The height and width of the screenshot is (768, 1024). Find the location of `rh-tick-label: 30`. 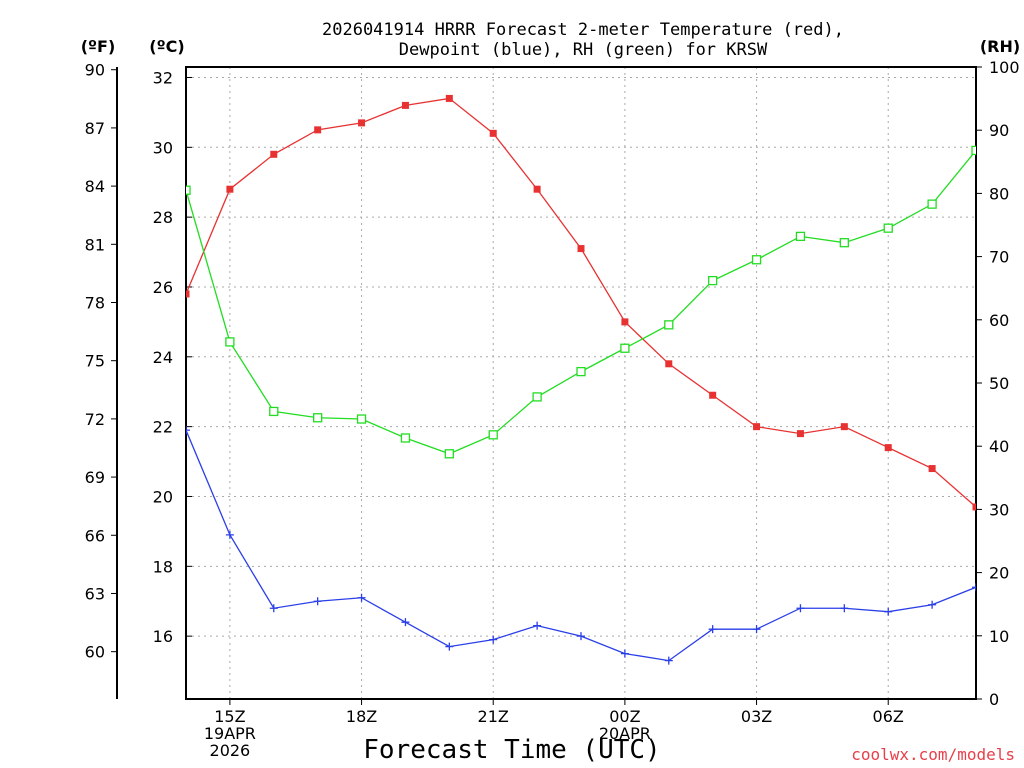

rh-tick-label: 30 is located at coordinates (999, 509).